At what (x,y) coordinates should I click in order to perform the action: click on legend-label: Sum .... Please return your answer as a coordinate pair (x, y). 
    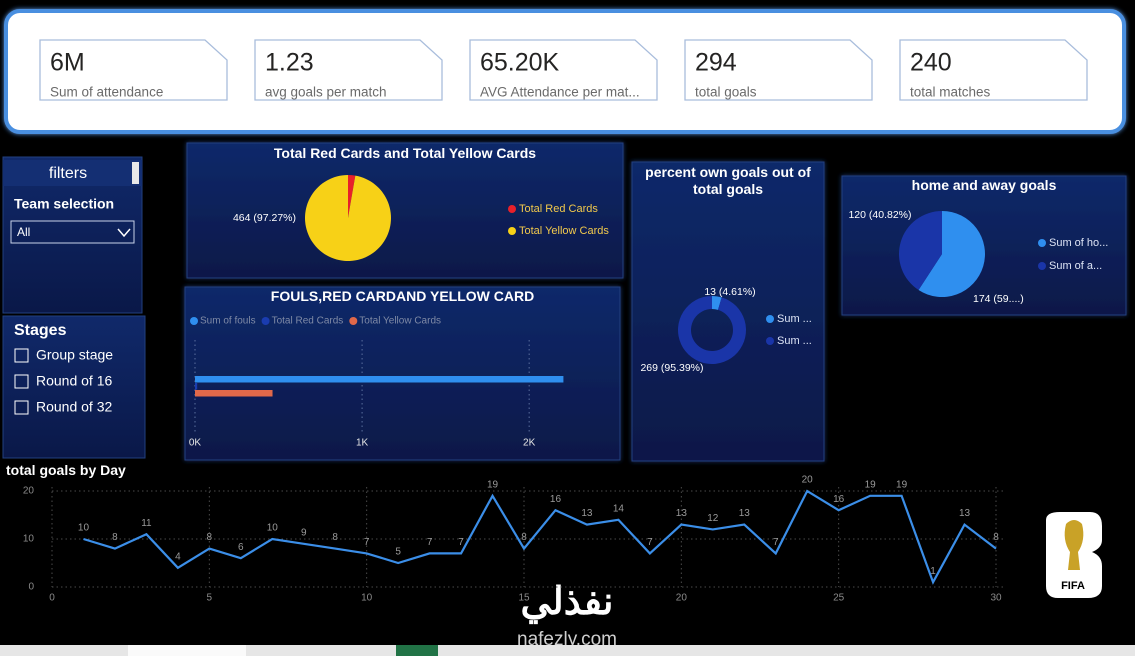
    Looking at the image, I should click on (794, 341).